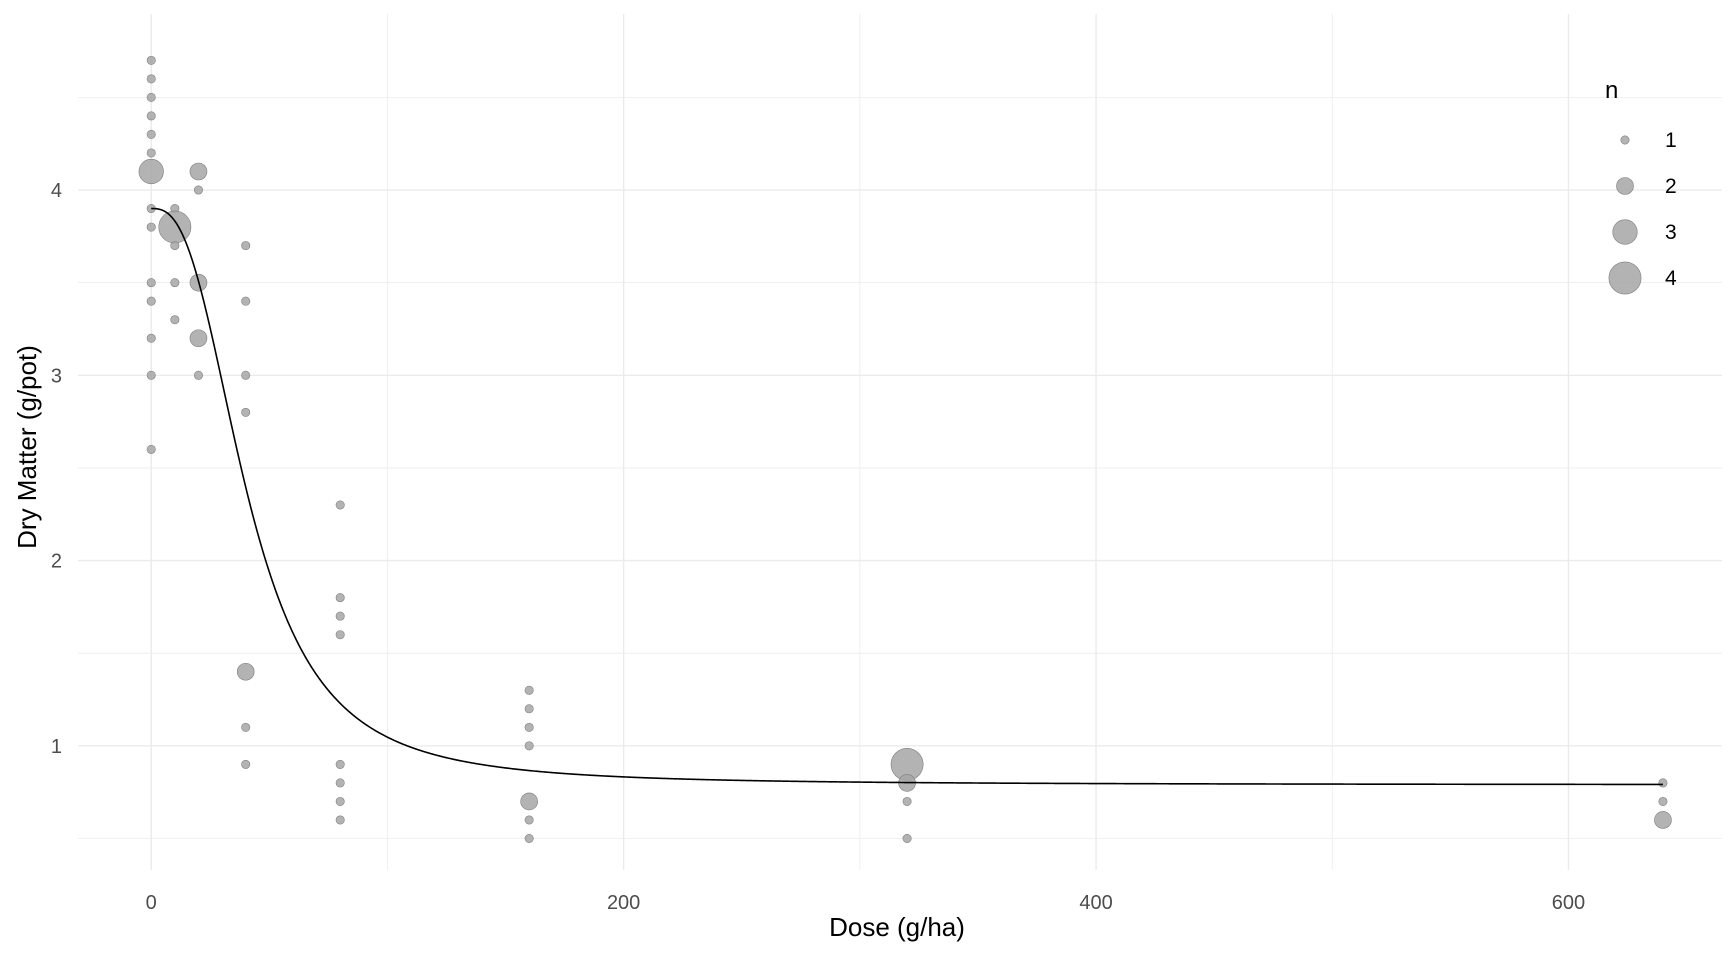 The height and width of the screenshot is (960, 1728). Describe the element at coordinates (1641, 186) in the screenshot. I see `legend: n 1 2 3 4` at that location.